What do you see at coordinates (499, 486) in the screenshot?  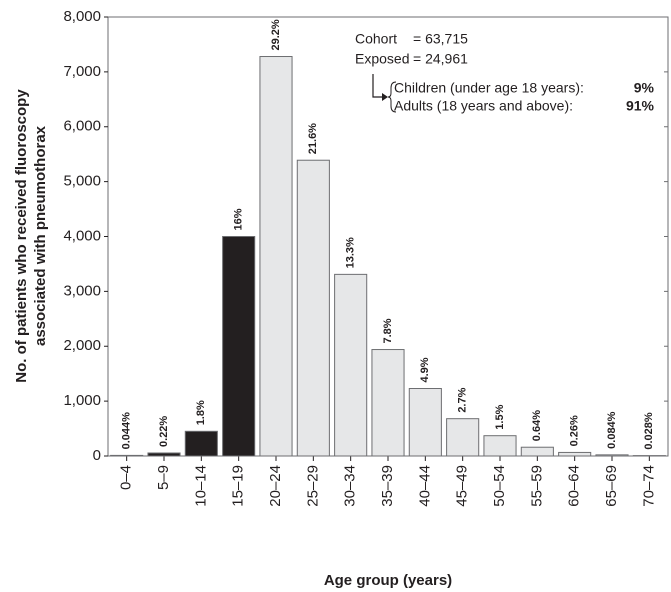 I see `x-tick-label: 50–54` at bounding box center [499, 486].